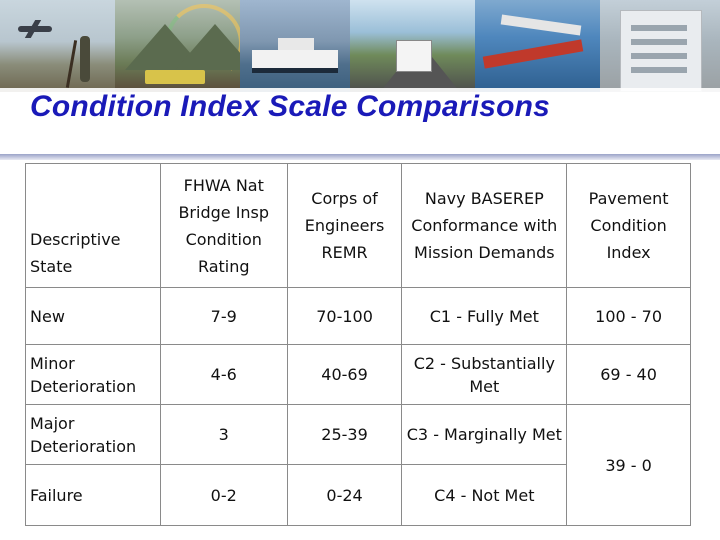 The image size is (720, 540). Describe the element at coordinates (344, 495) in the screenshot. I see `cell-remr: 0-24` at that location.